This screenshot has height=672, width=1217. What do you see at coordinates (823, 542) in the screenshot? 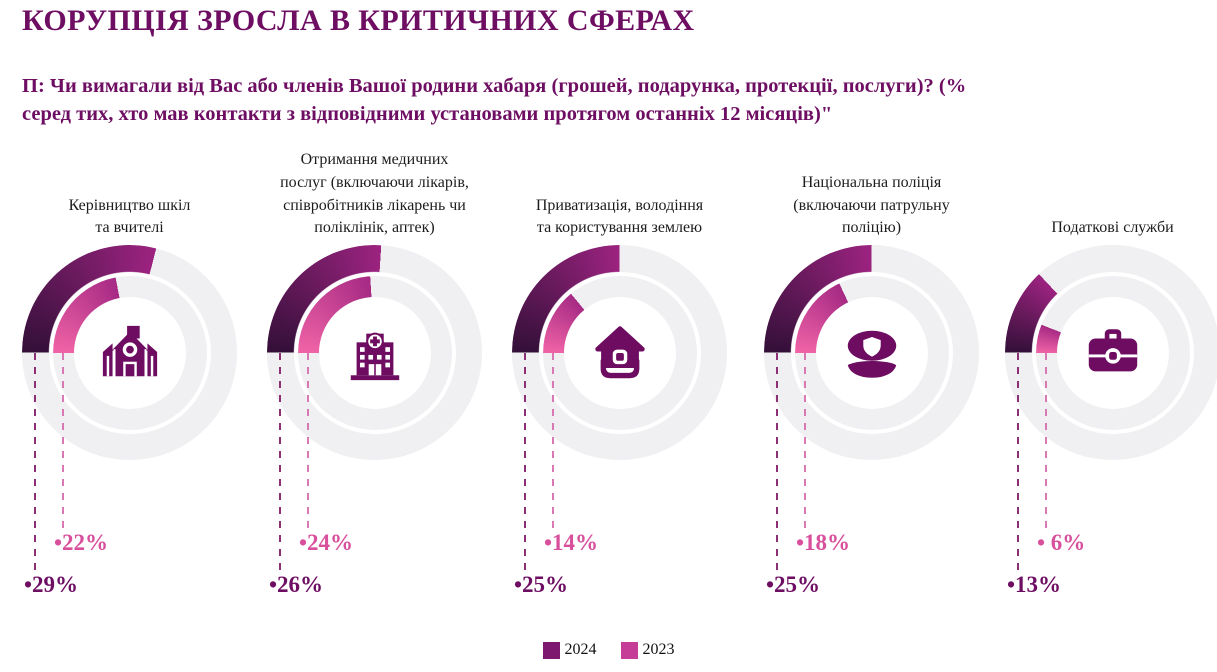
I see `value-2023: •18%` at bounding box center [823, 542].